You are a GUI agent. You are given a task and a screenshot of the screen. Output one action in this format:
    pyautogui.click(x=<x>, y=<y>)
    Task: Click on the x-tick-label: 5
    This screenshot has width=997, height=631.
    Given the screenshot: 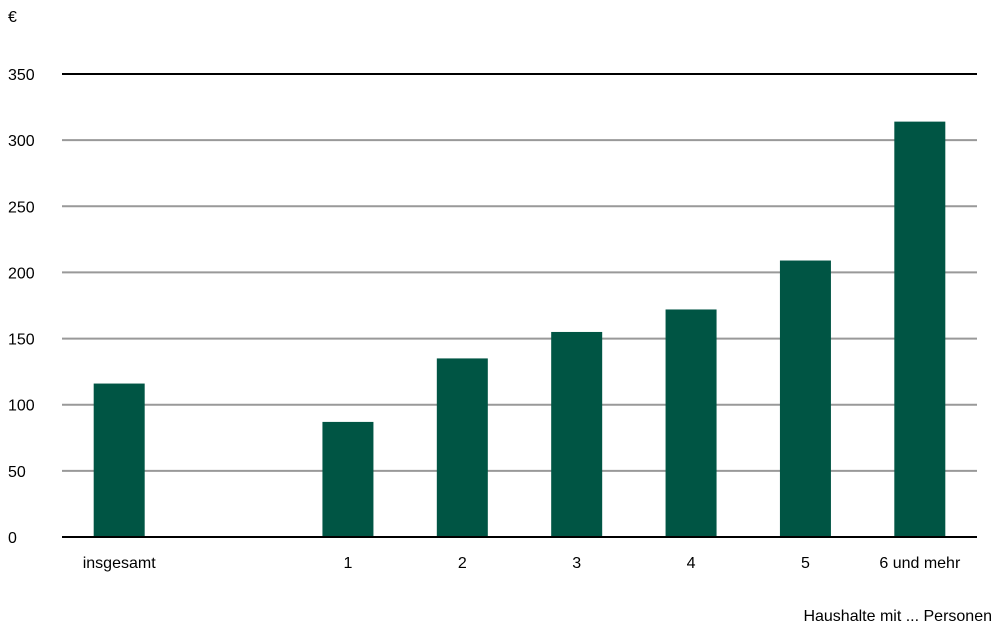 What is the action you would take?
    pyautogui.click(x=805, y=563)
    